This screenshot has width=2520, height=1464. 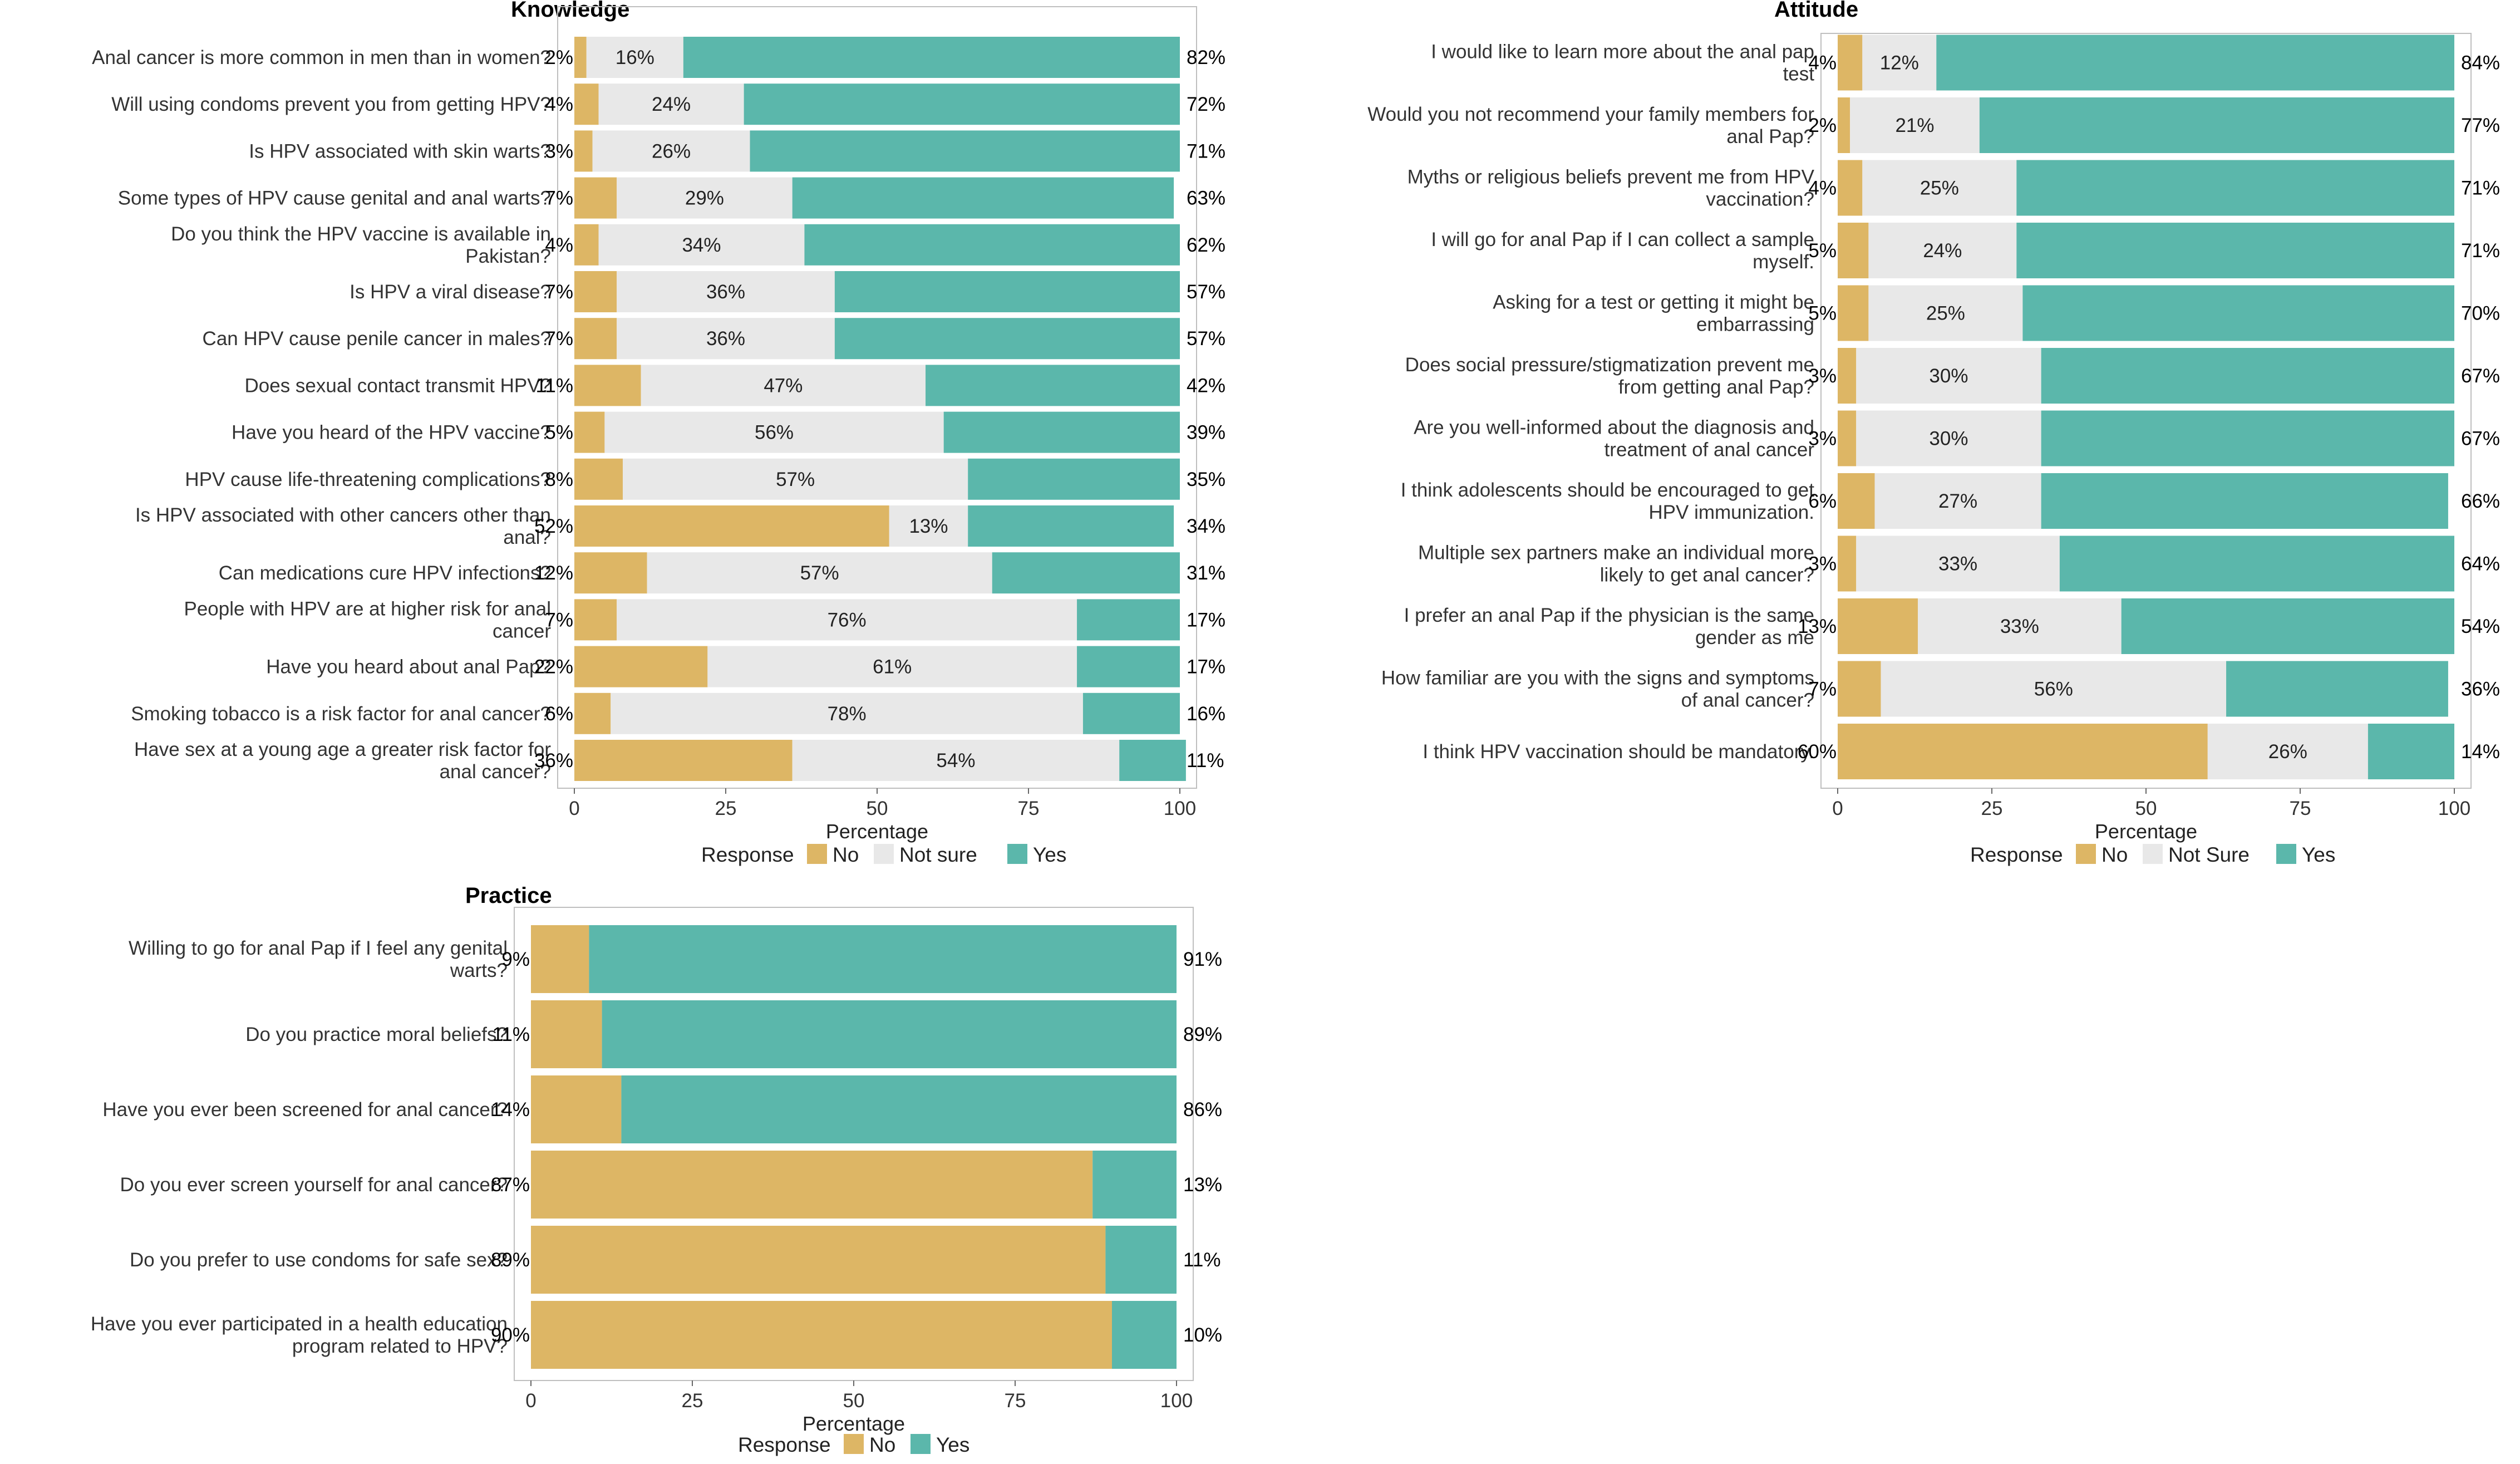 What do you see at coordinates (1206, 714) in the screenshot?
I see `knowledge-label-yes: 16%` at bounding box center [1206, 714].